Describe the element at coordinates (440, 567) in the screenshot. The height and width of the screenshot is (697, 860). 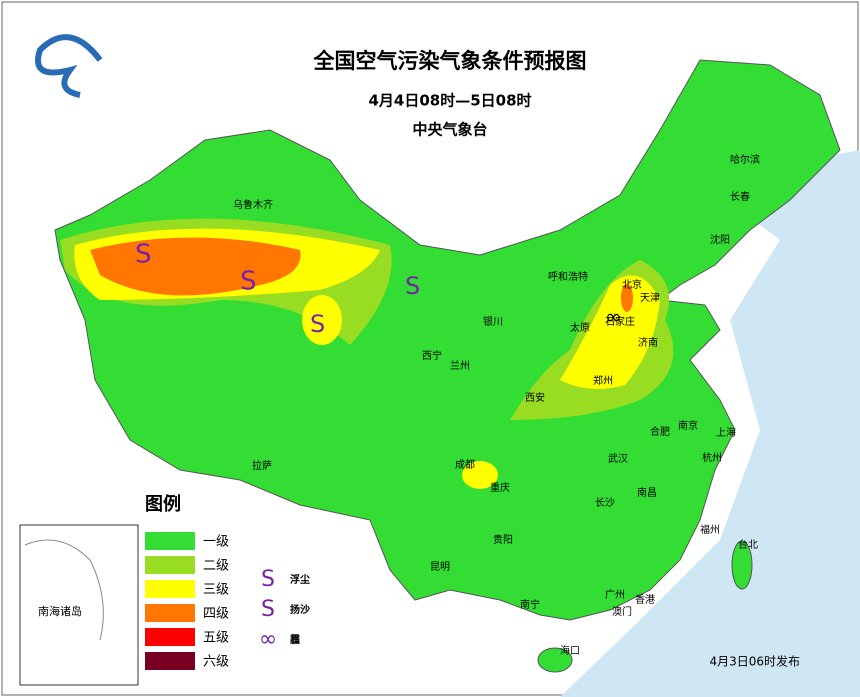
I see `city-label: 昆明` at that location.